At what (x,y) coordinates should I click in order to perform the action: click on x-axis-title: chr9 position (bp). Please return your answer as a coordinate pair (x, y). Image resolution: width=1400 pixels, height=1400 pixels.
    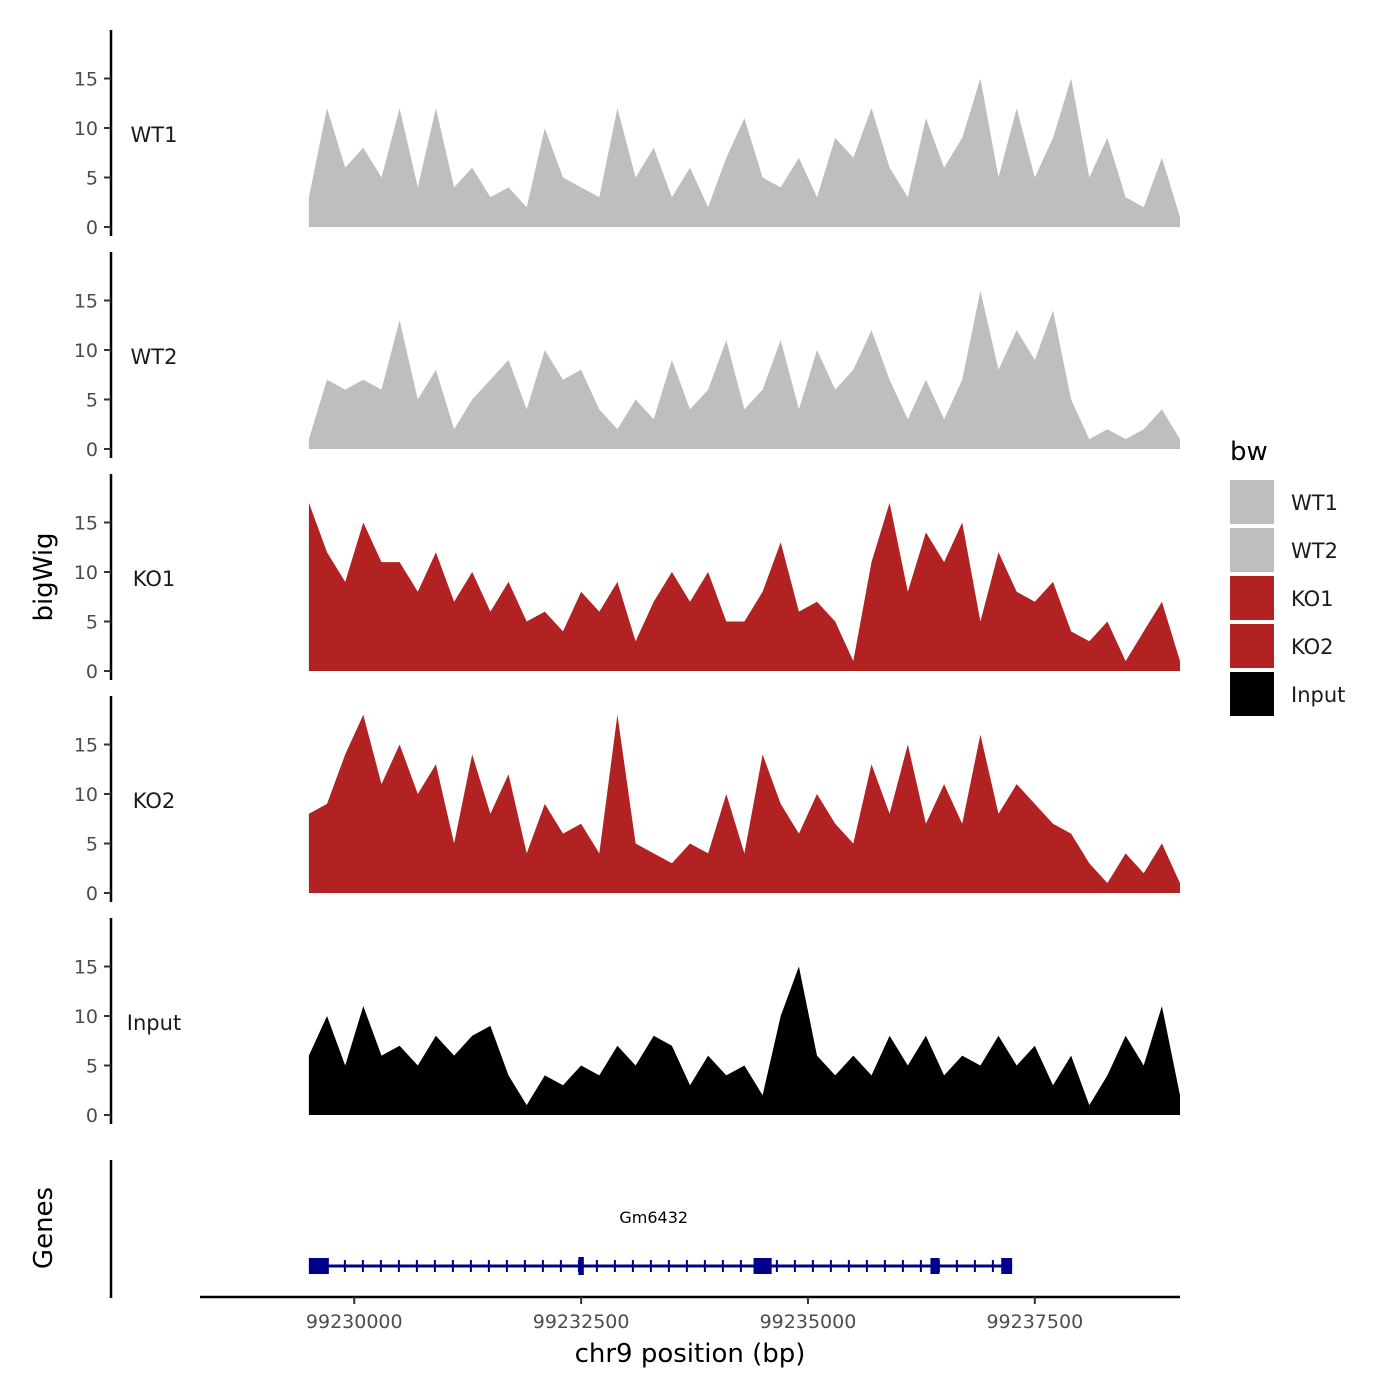
    Looking at the image, I should click on (690, 1354).